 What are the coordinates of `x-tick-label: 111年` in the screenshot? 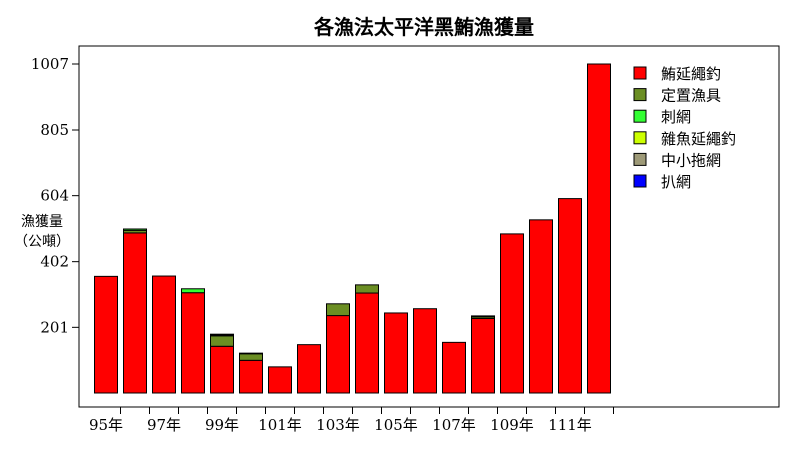 It's located at (570, 425).